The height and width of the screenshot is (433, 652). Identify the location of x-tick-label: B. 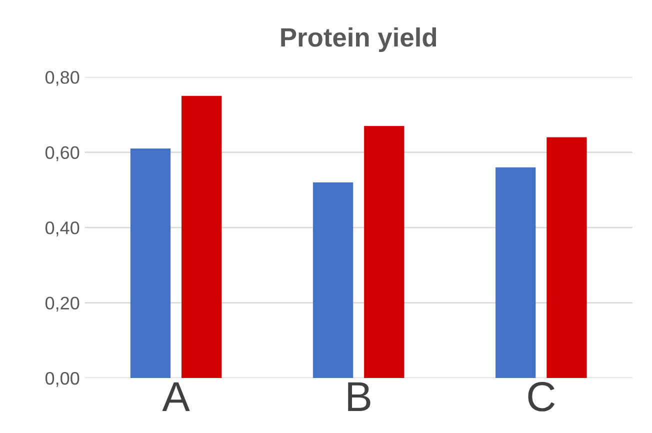
(359, 396).